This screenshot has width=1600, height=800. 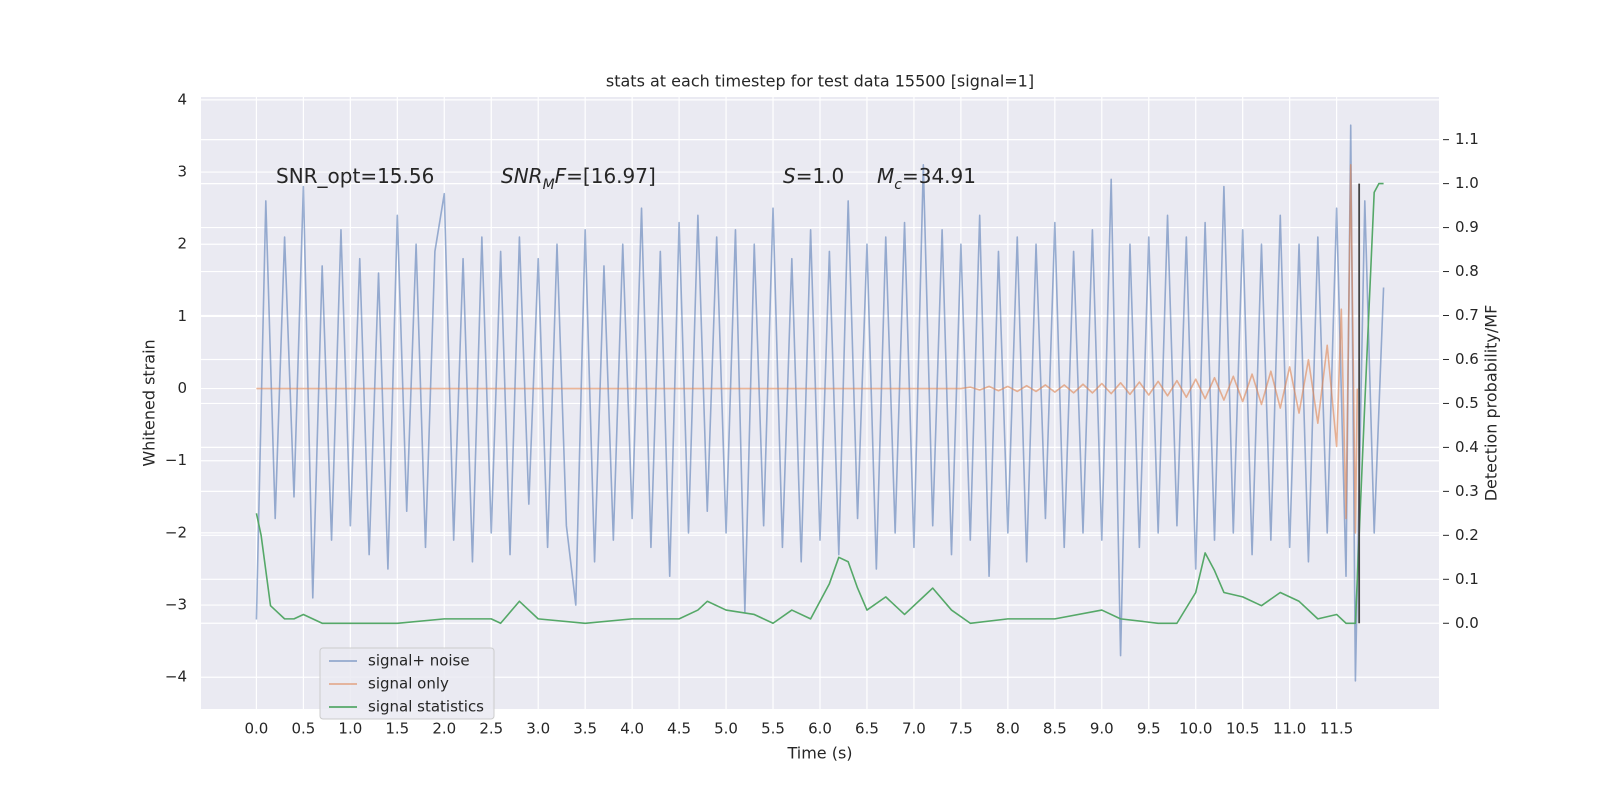 I want to click on y-tick-label: 2, so click(x=182, y=244).